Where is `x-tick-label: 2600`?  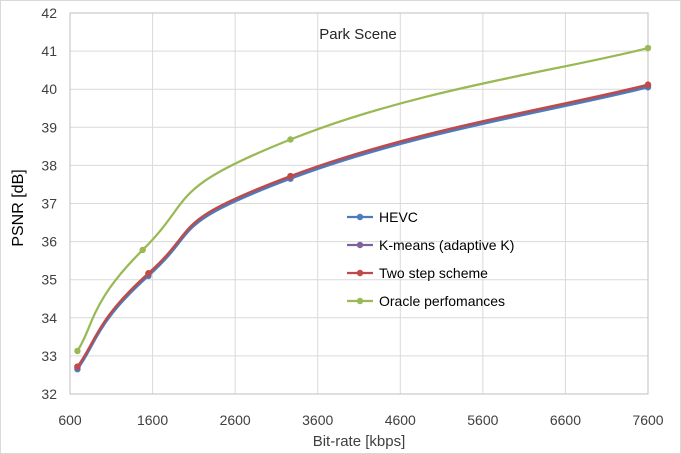
x-tick-label: 2600 is located at coordinates (235, 420).